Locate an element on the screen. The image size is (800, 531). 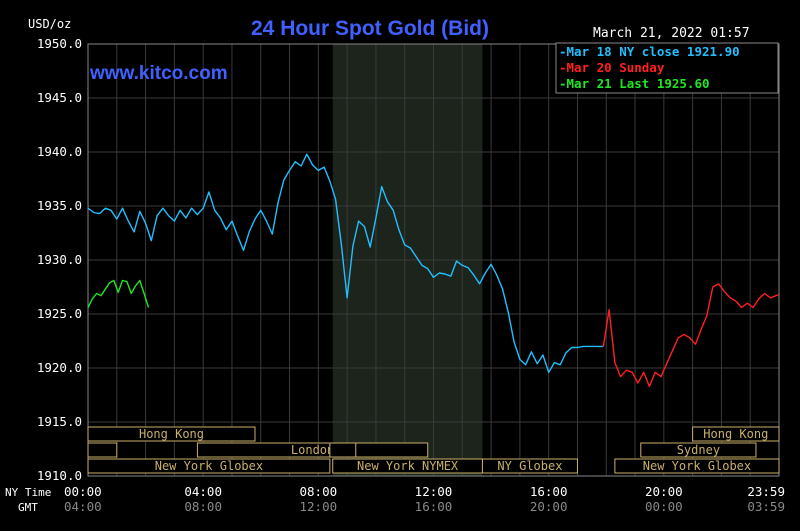
gmt-label: GMT is located at coordinates (28, 507).